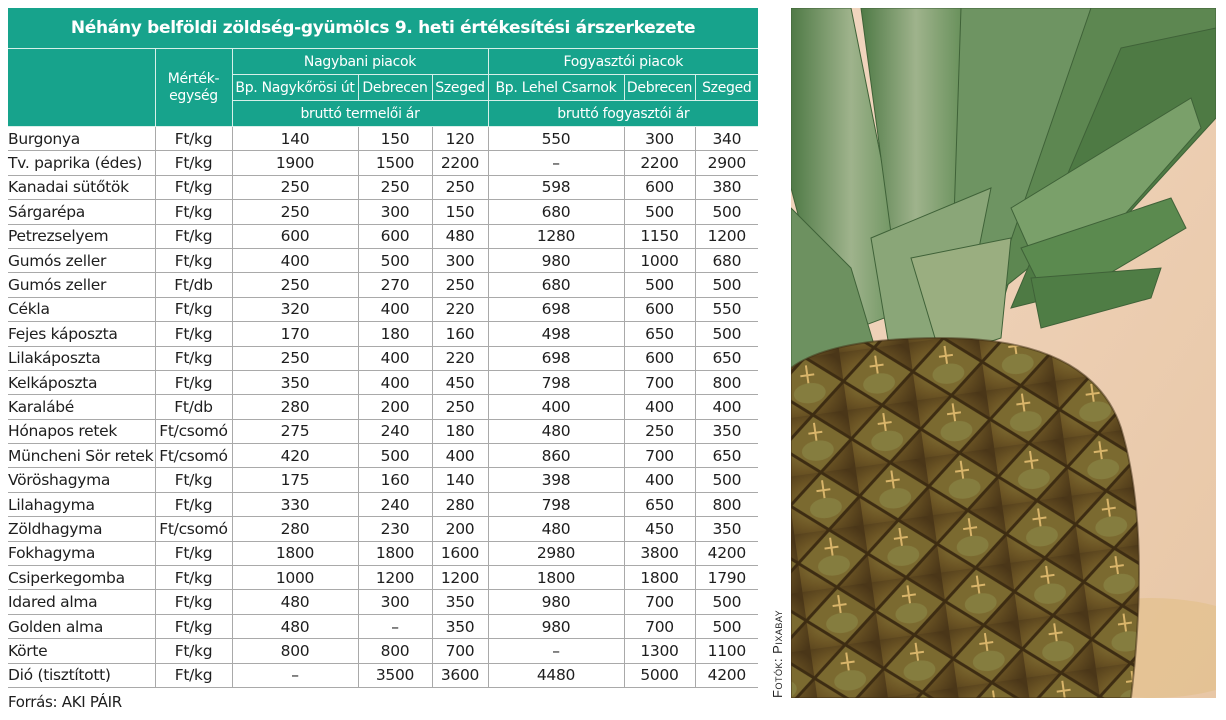 The width and height of the screenshot is (1226, 720). I want to click on photo-credit: Fotók: Pixabay, so click(777, 654).